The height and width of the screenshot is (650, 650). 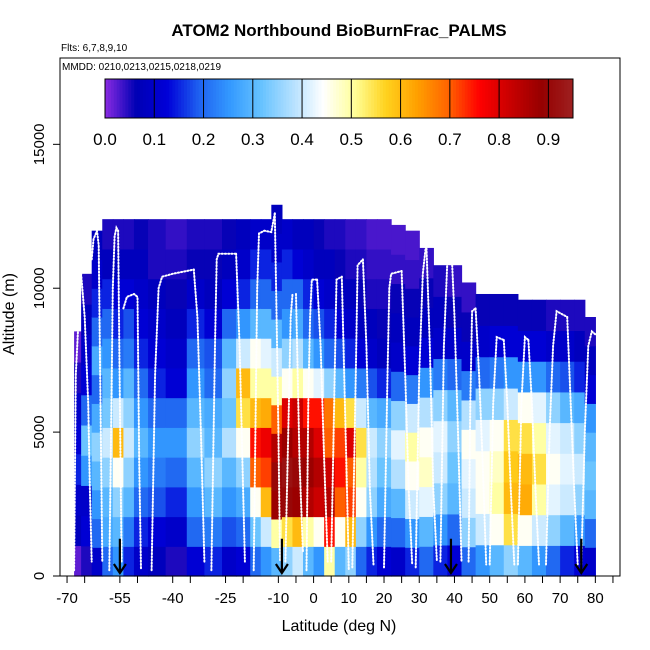 I want to click on x-tick-label: -25, so click(x=226, y=598).